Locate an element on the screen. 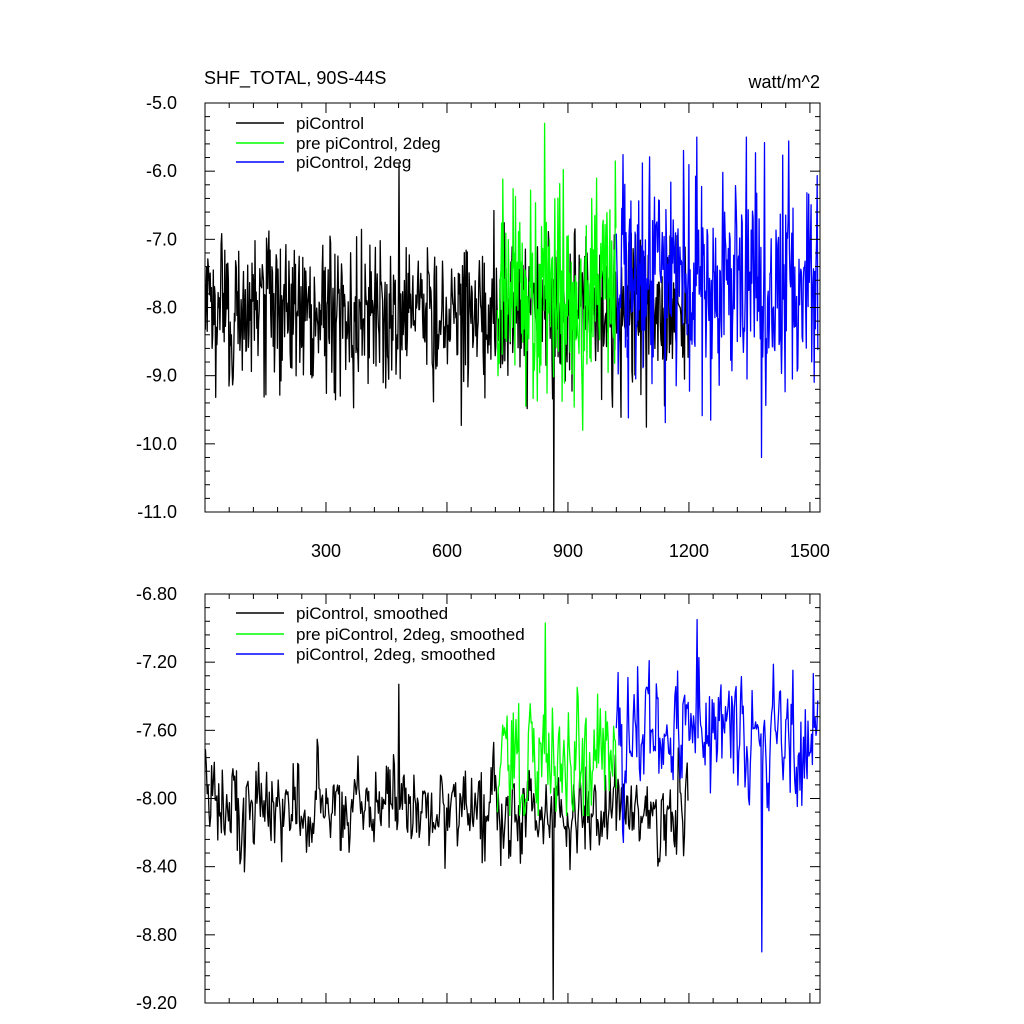 The image size is (1024, 1024). series-line-pre-picontrol-2deg is located at coordinates (556, 276).